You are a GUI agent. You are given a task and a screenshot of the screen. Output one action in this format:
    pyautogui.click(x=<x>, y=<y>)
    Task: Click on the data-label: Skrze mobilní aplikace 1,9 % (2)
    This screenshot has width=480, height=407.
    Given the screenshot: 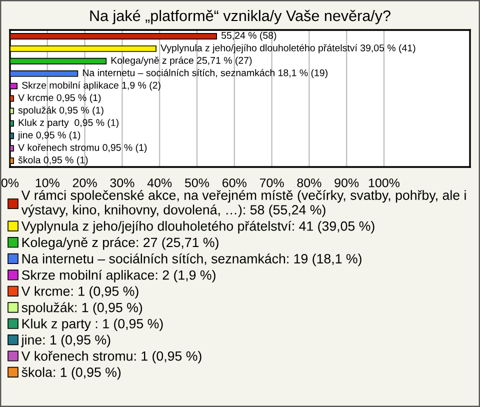 What is the action you would take?
    pyautogui.click(x=91, y=86)
    